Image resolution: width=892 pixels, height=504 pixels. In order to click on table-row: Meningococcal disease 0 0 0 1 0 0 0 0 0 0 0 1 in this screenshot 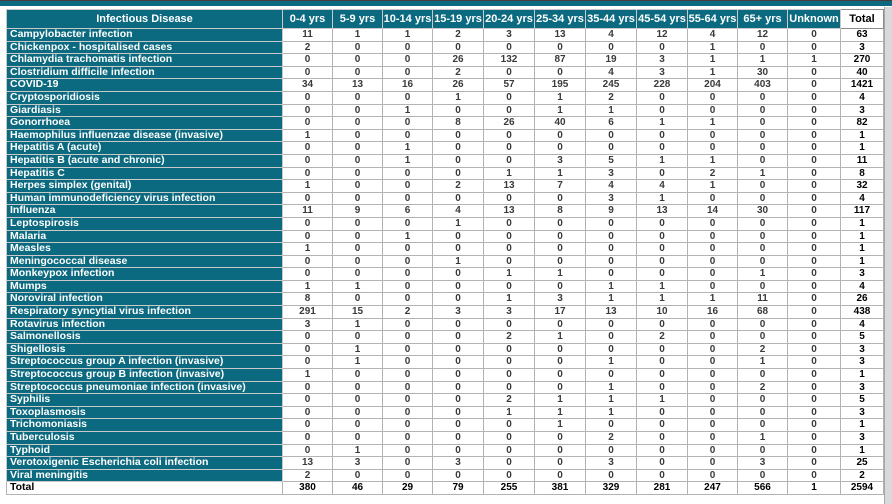, I will do `click(445, 261)`.